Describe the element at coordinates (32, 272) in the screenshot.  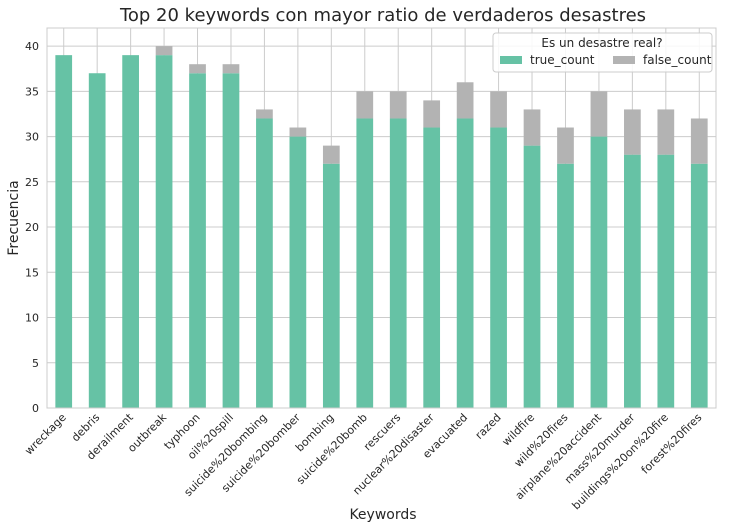
I see `y-tick-label: 15` at that location.